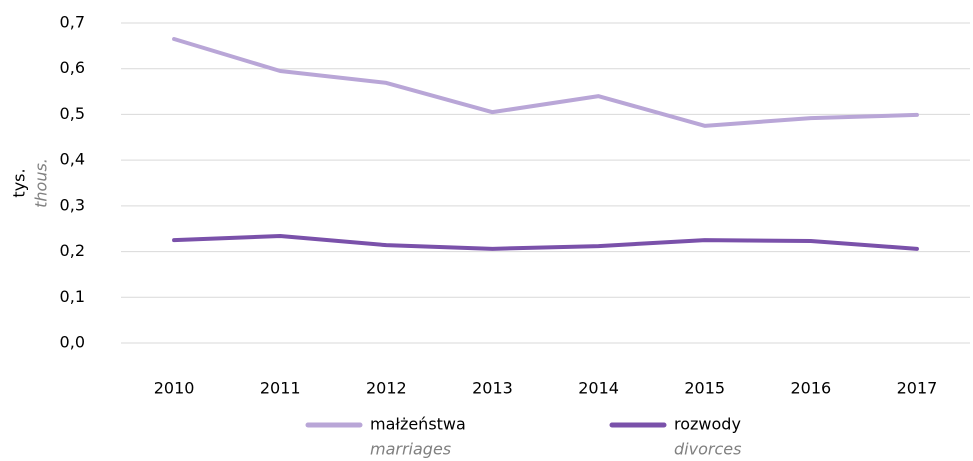 The height and width of the screenshot is (461, 973). Describe the element at coordinates (19, 182) in the screenshot. I see `y-axis-label: tys.` at that location.